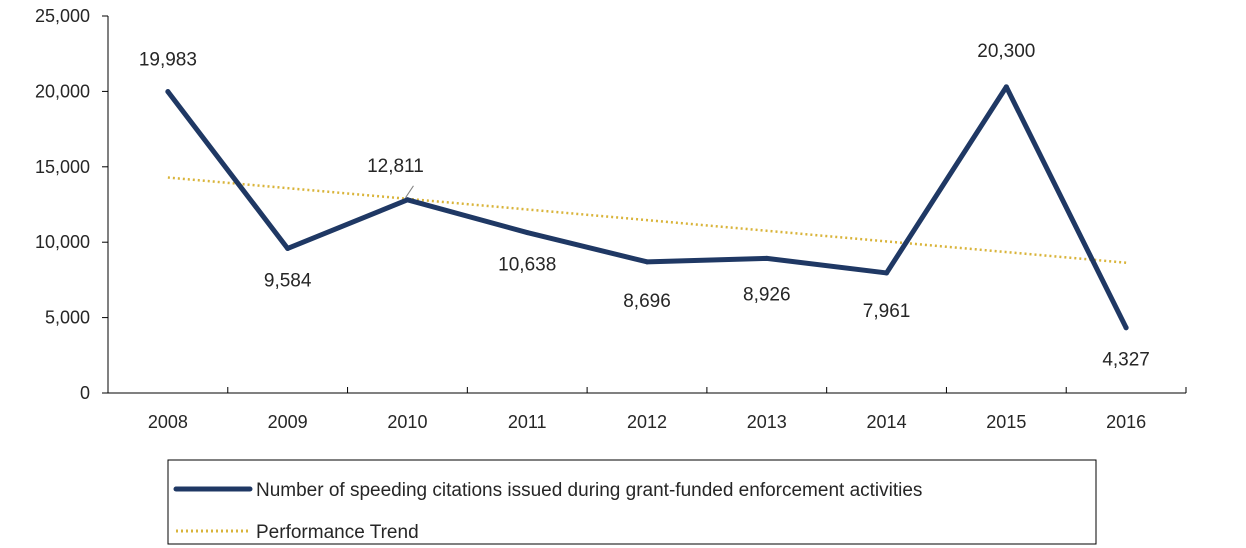  What do you see at coordinates (407, 422) in the screenshot?
I see `x-tick-label: 2010` at bounding box center [407, 422].